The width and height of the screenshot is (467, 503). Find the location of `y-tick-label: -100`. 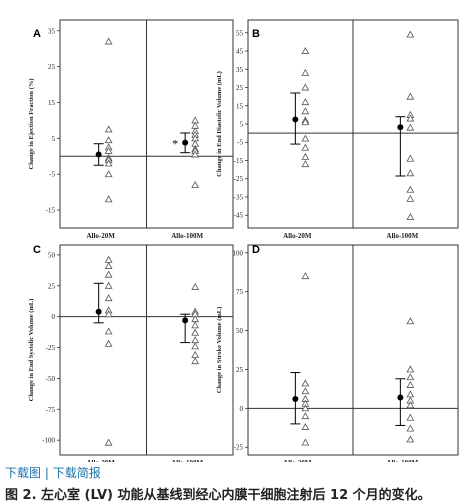

y-tick-label: -100 is located at coordinates (48, 441).